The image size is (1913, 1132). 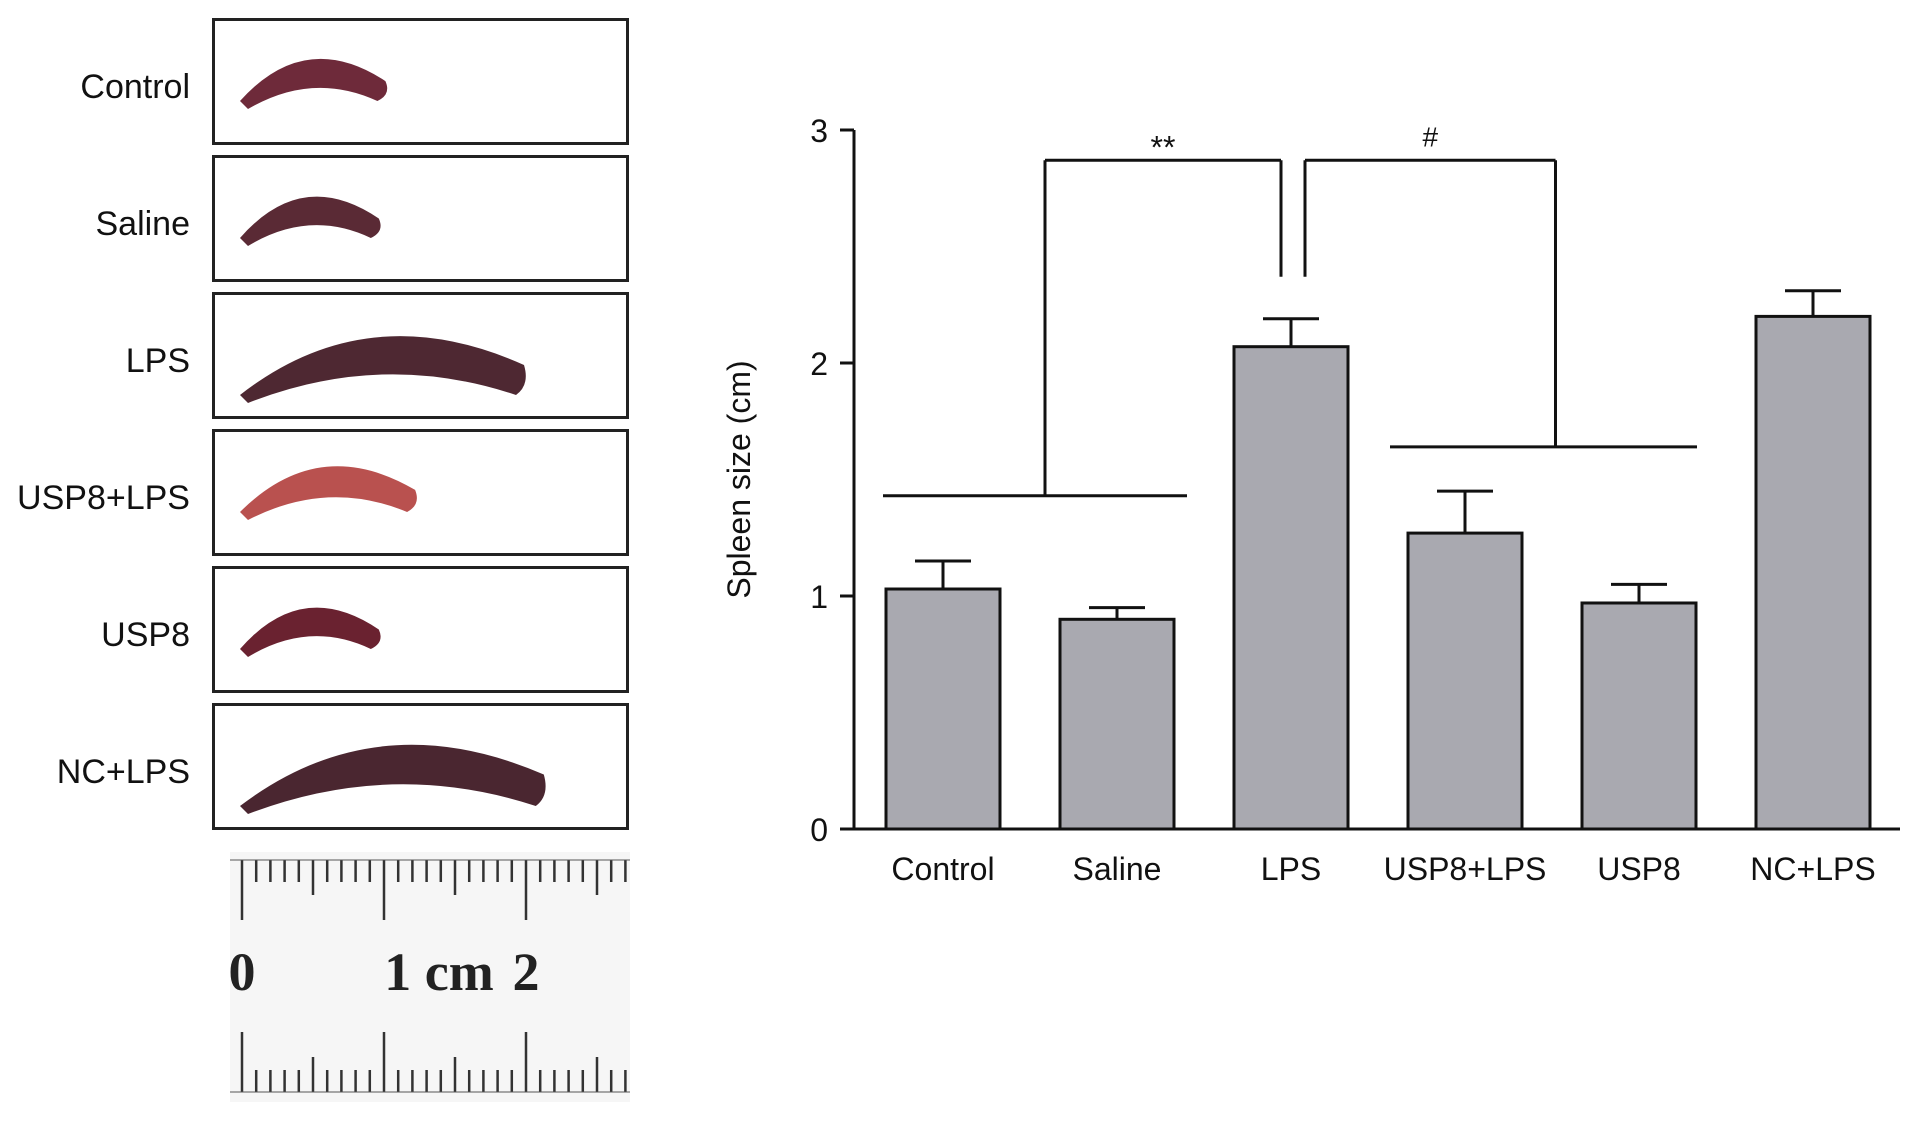 I want to click on y-tick-label: 2, so click(x=819, y=364).